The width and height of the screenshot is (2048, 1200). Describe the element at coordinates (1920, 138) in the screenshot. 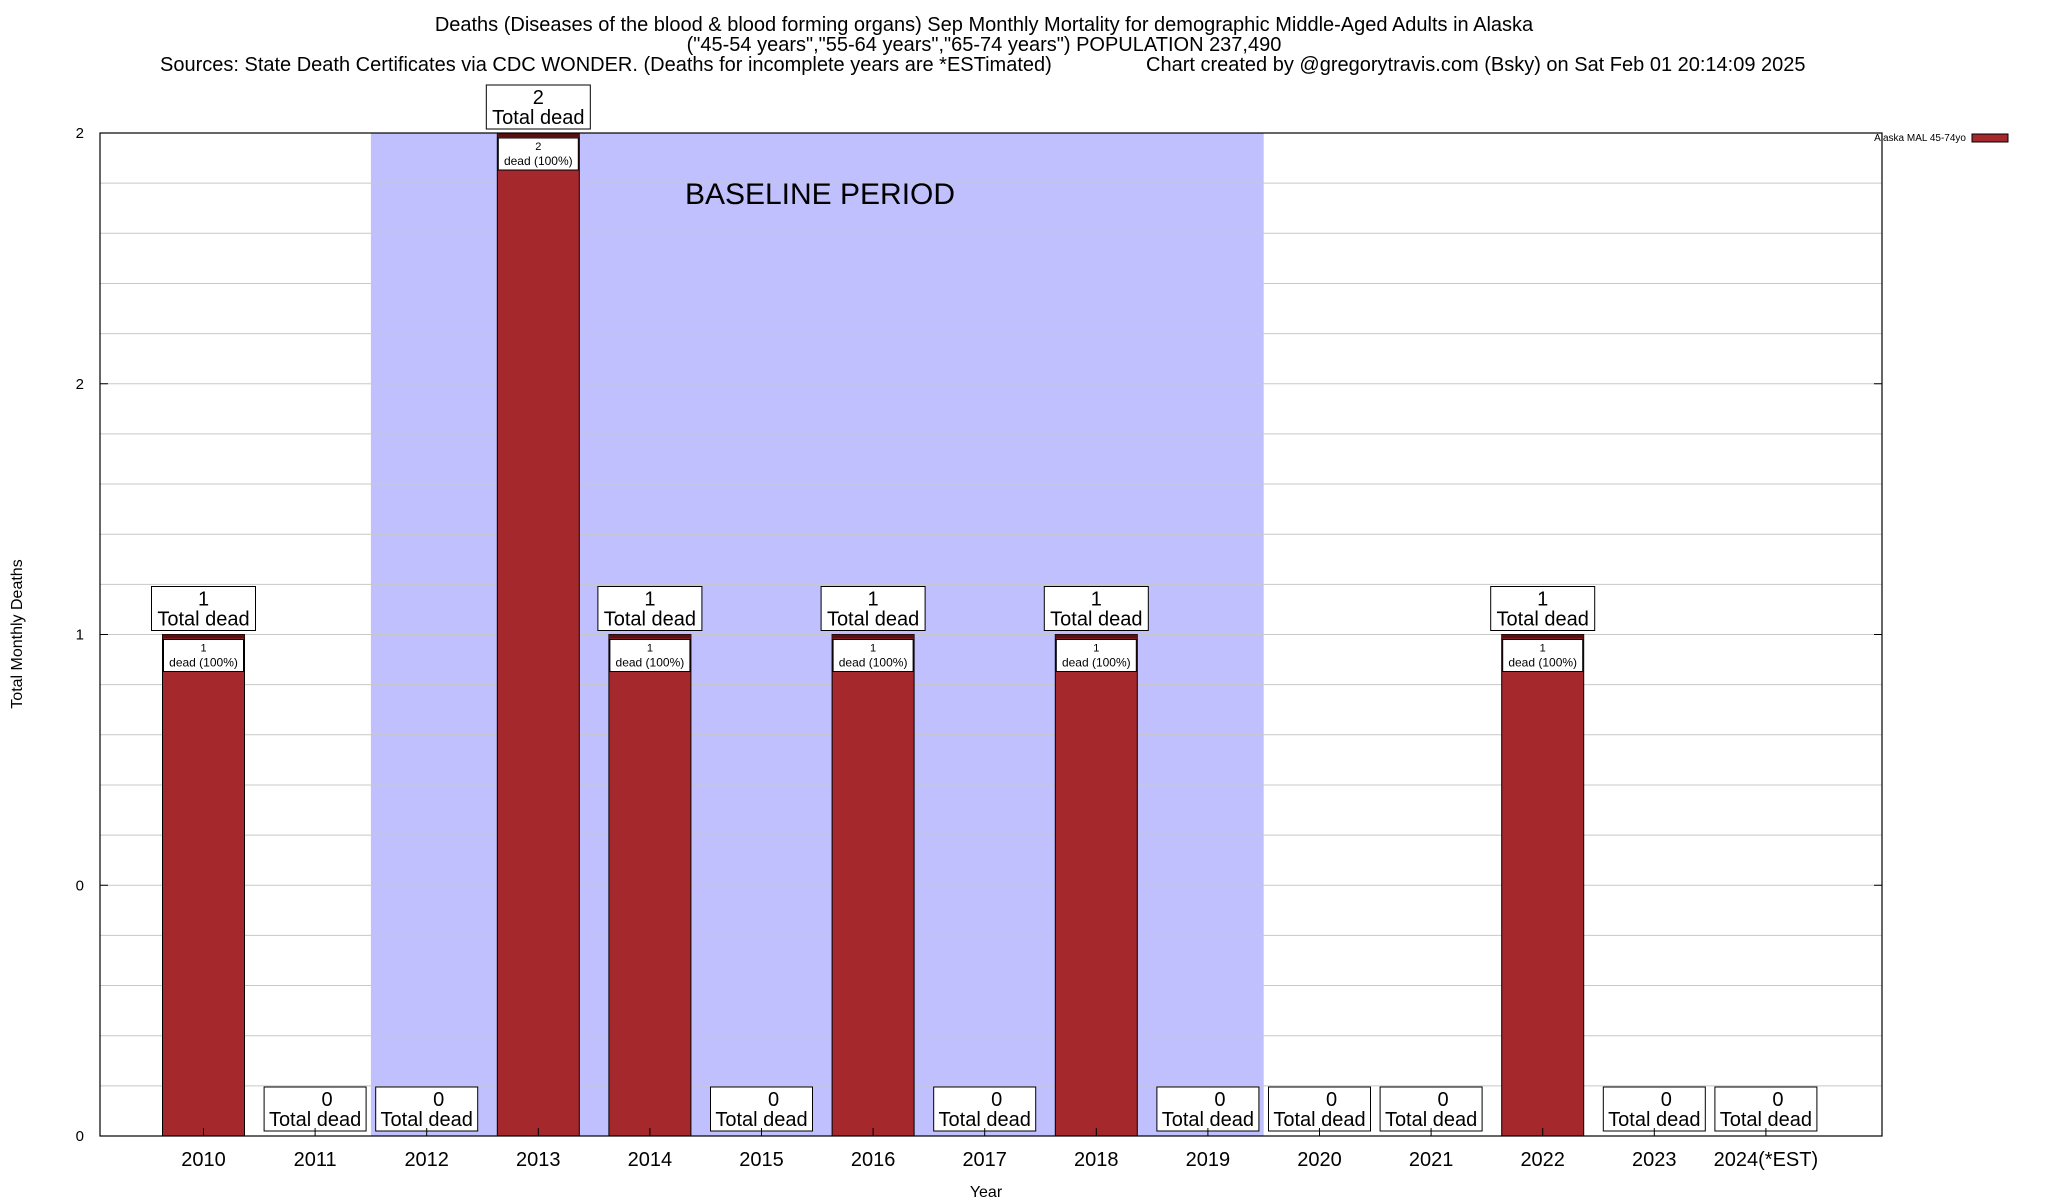

I see `legend-label: Alaska MAL 45-74yo` at that location.